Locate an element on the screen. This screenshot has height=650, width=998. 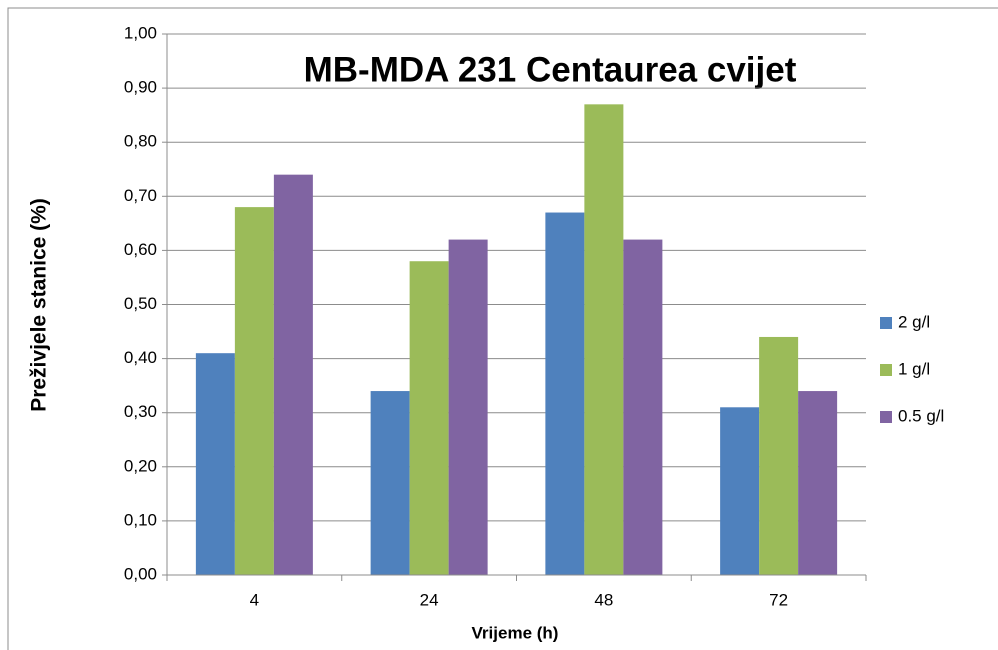
x-tick-label: 48 is located at coordinates (603, 599).